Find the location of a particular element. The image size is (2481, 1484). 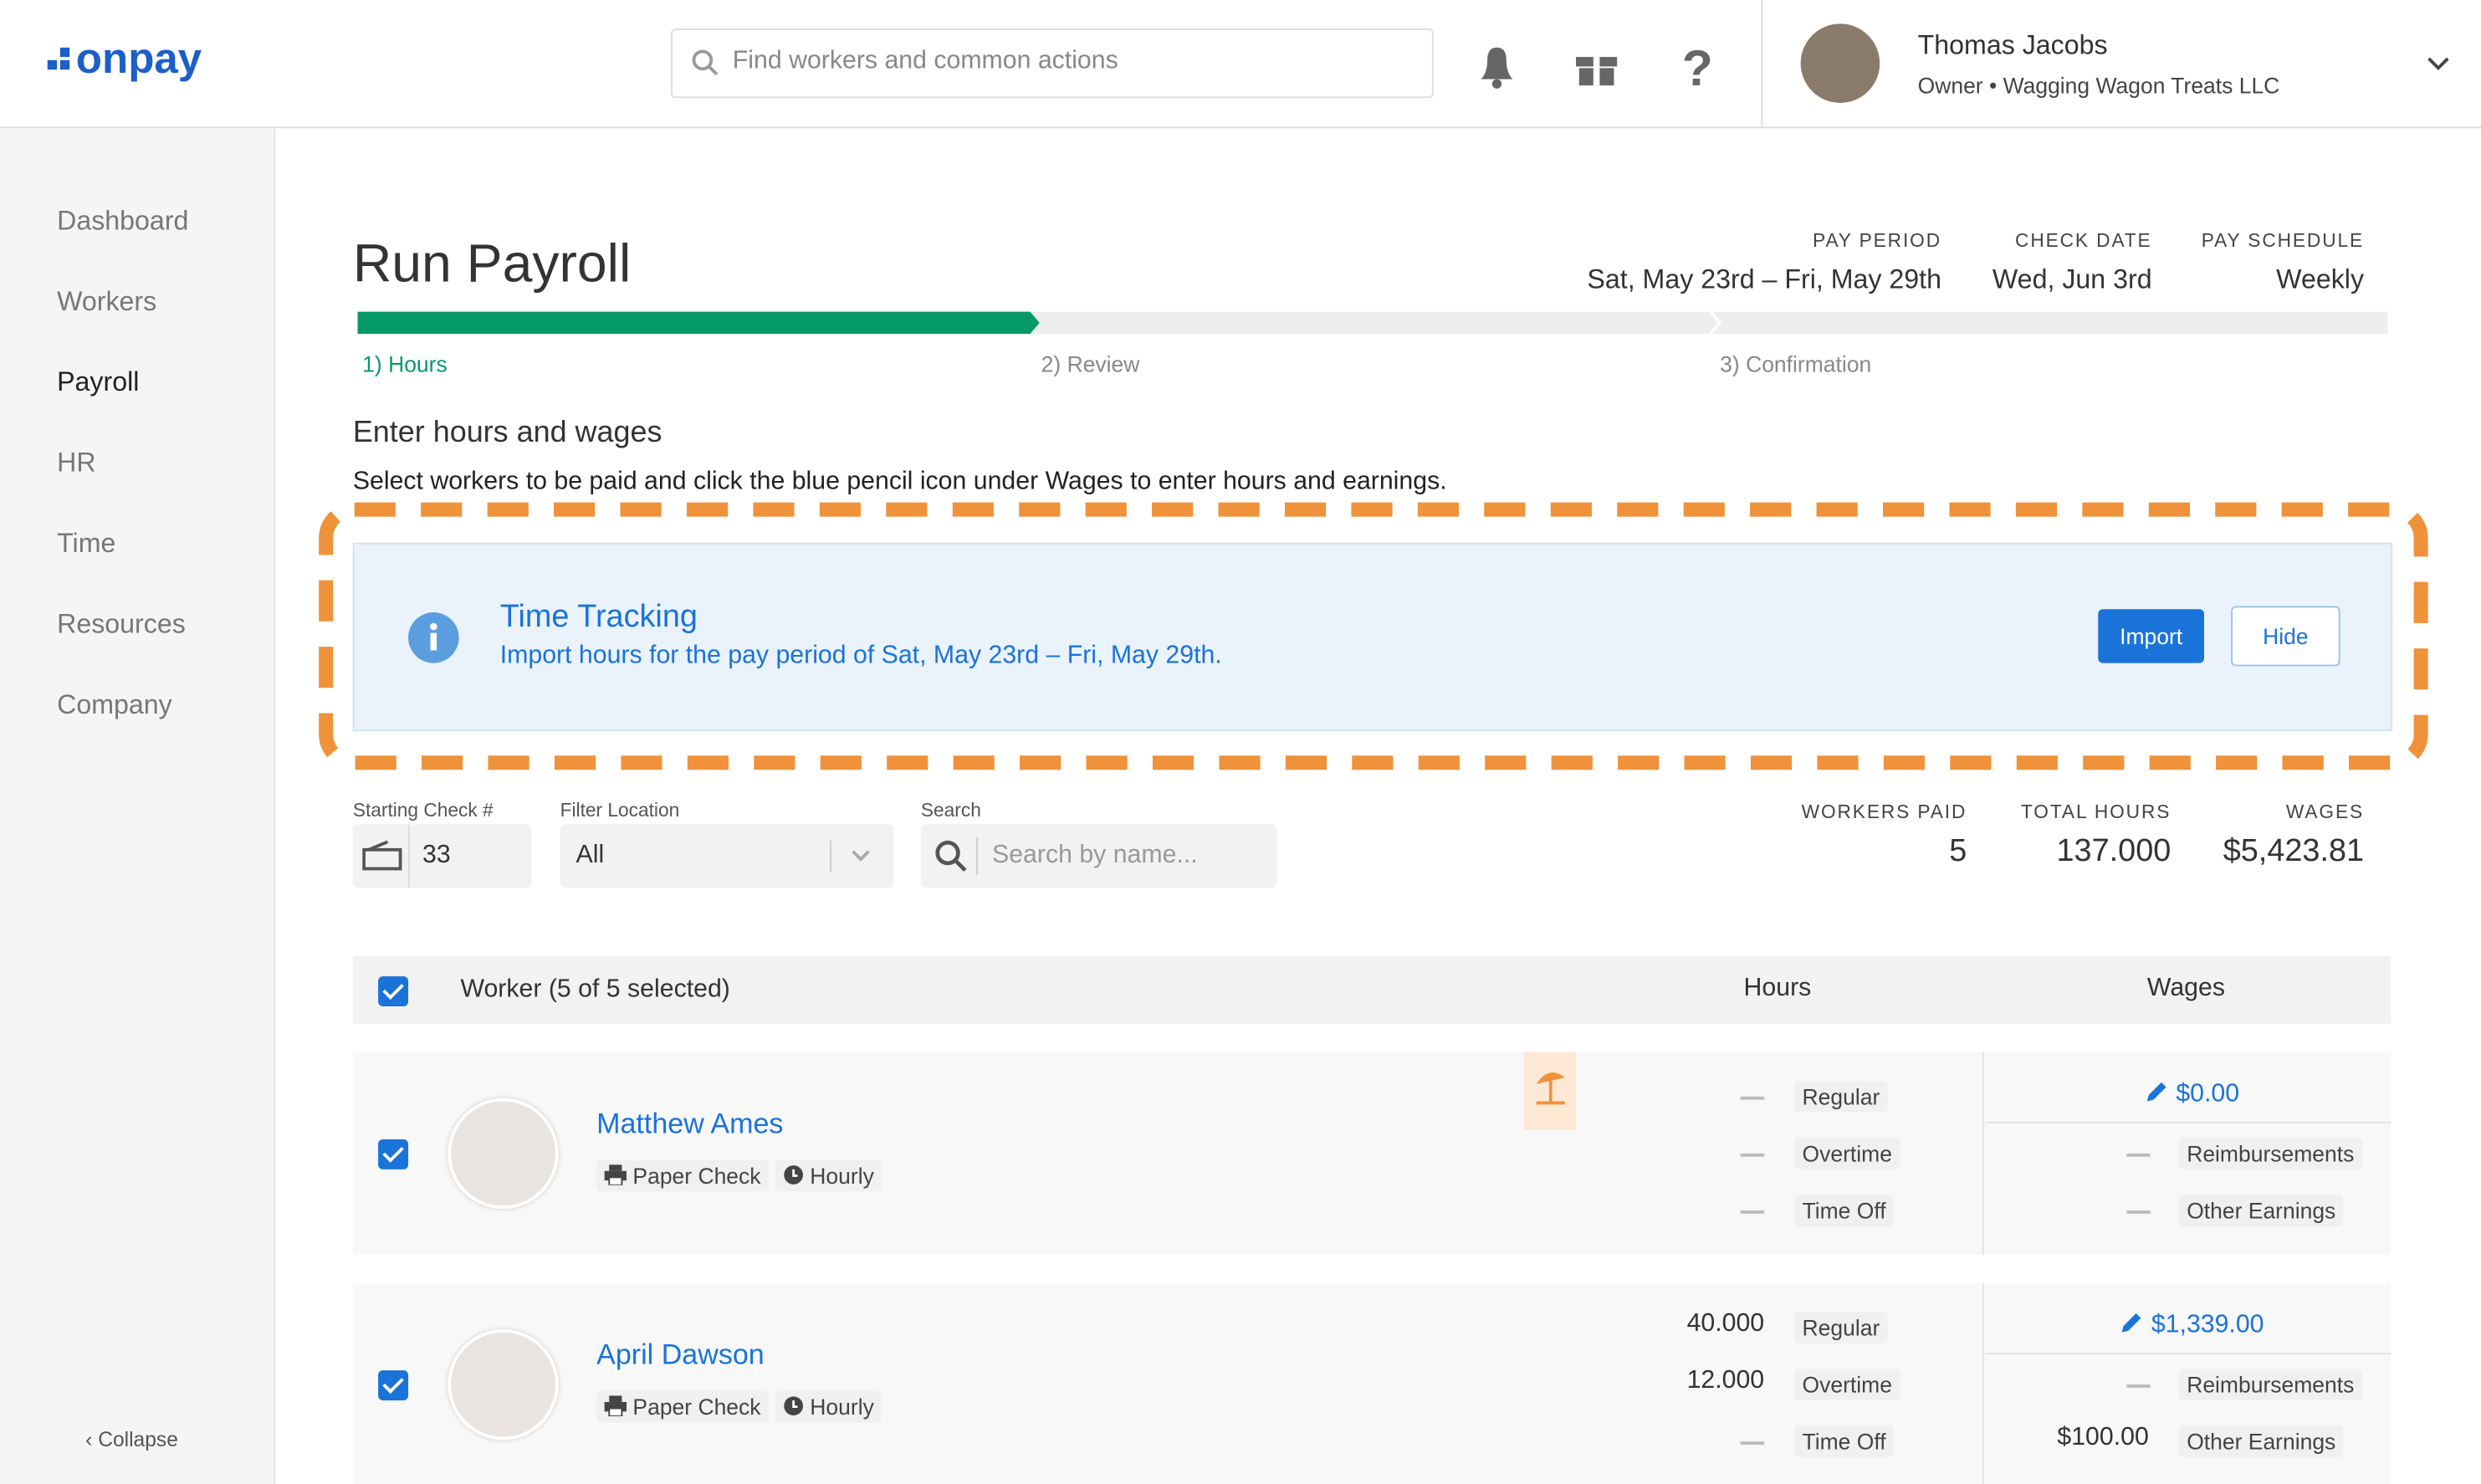

location-select is located at coordinates (727, 856).